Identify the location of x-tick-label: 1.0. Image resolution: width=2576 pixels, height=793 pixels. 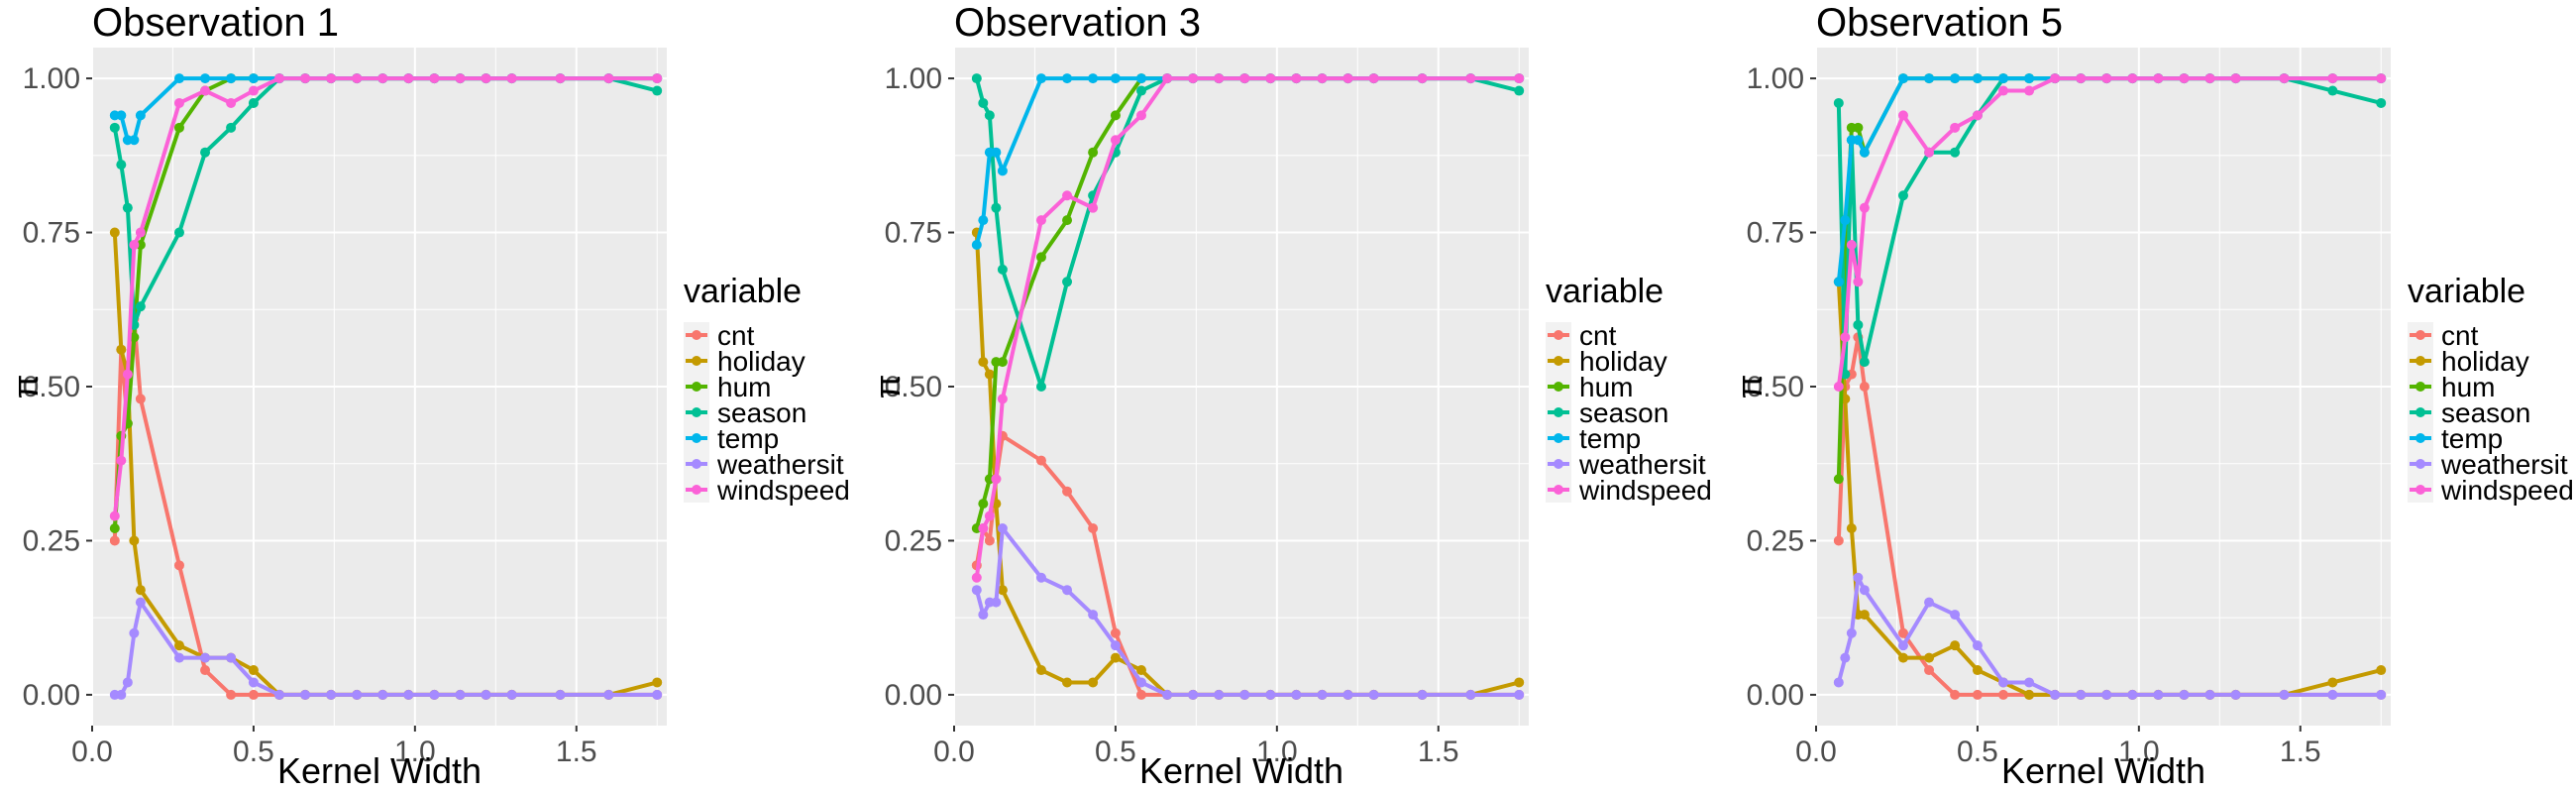
(2139, 752).